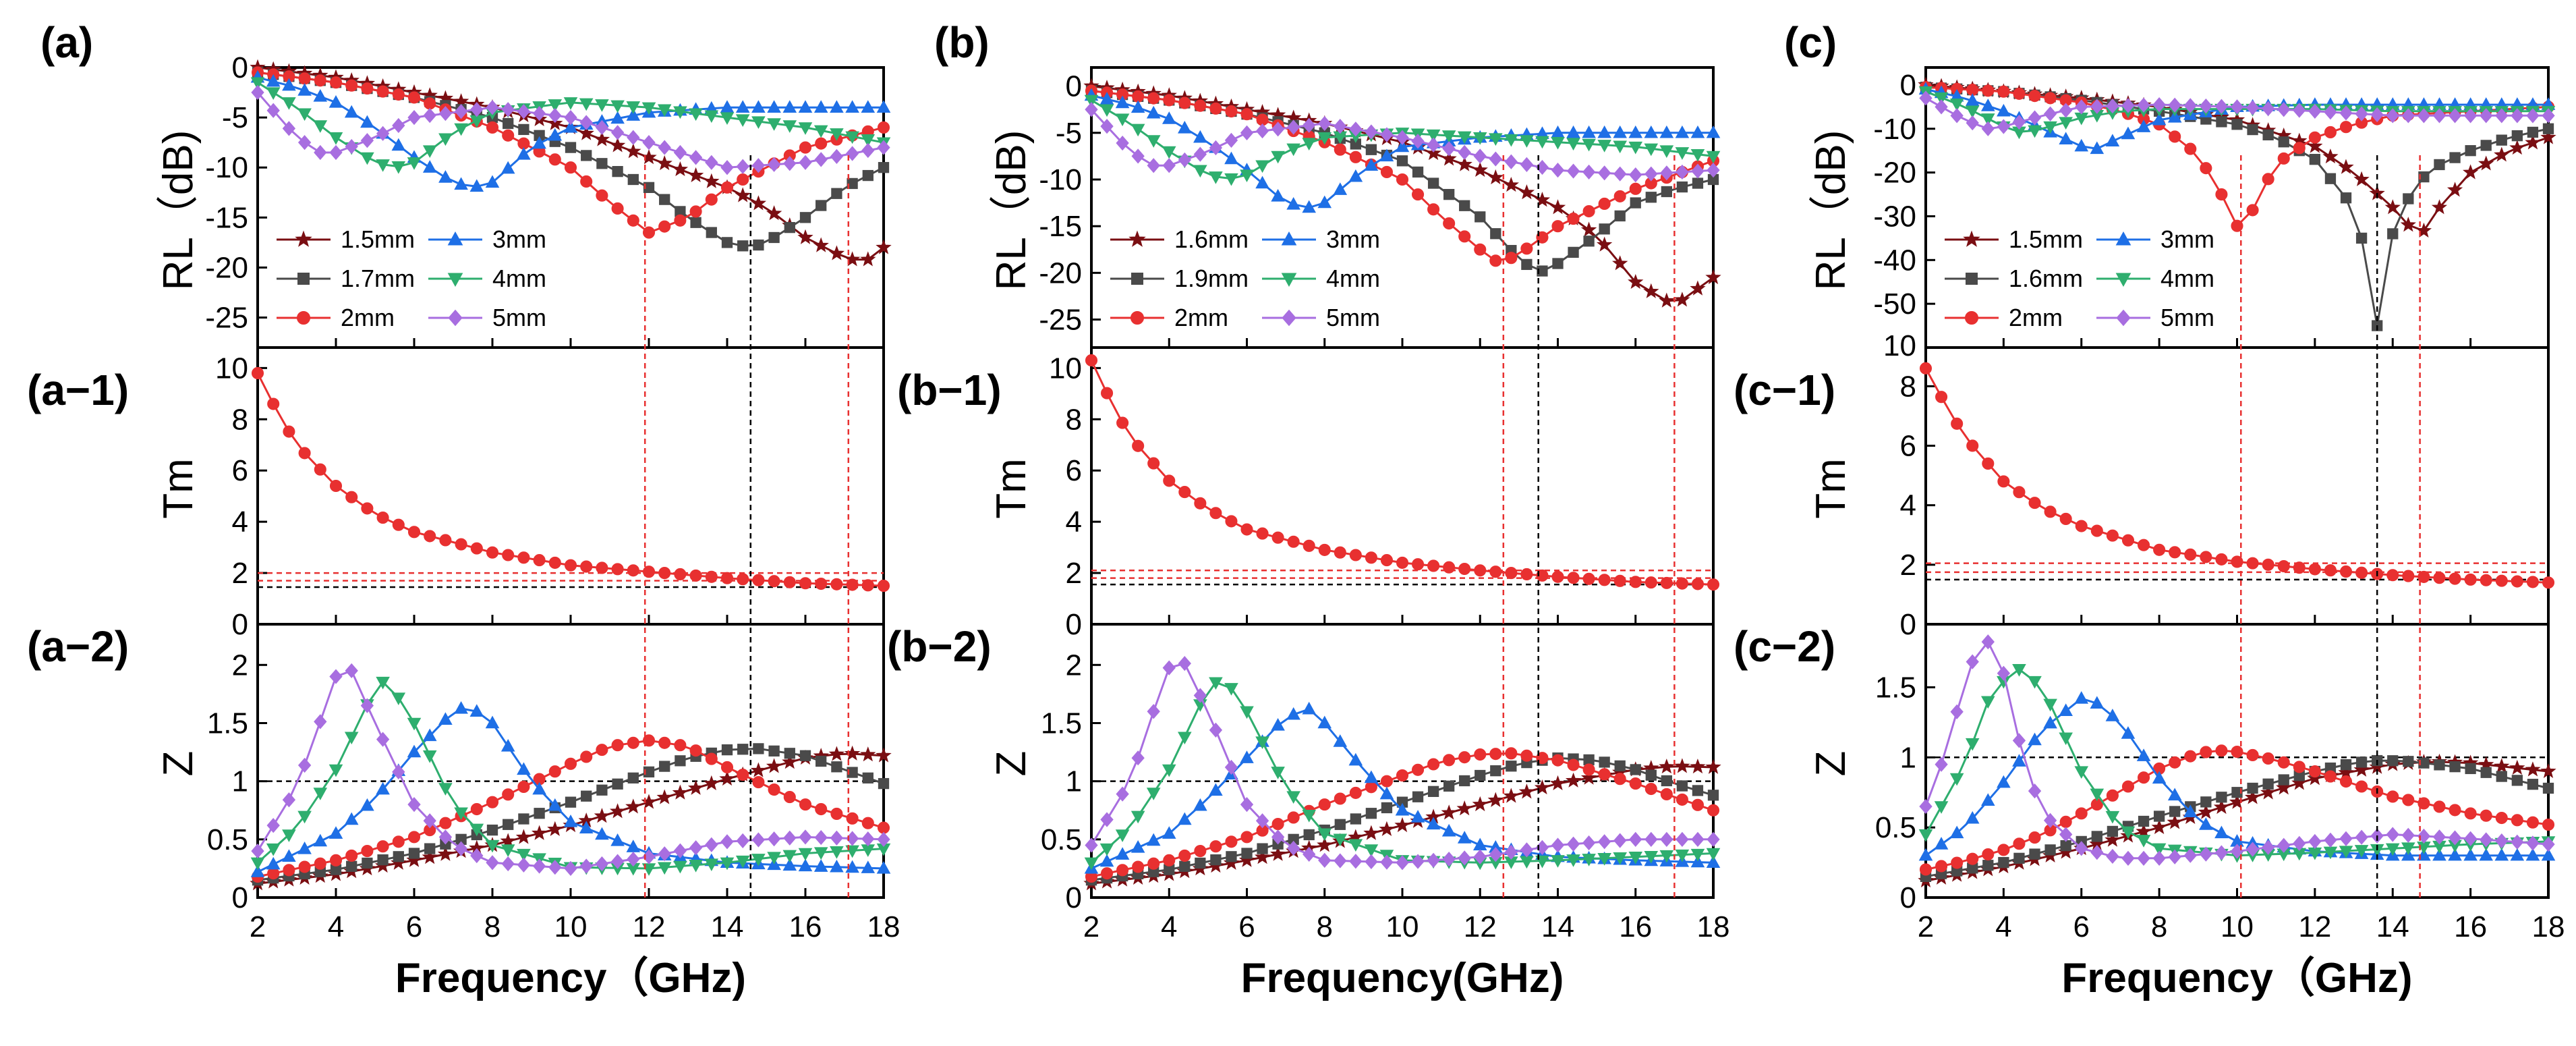 Image resolution: width=2576 pixels, height=1046 pixels. Describe the element at coordinates (78, 646) in the screenshot. I see `panel-label: (a−2)` at that location.